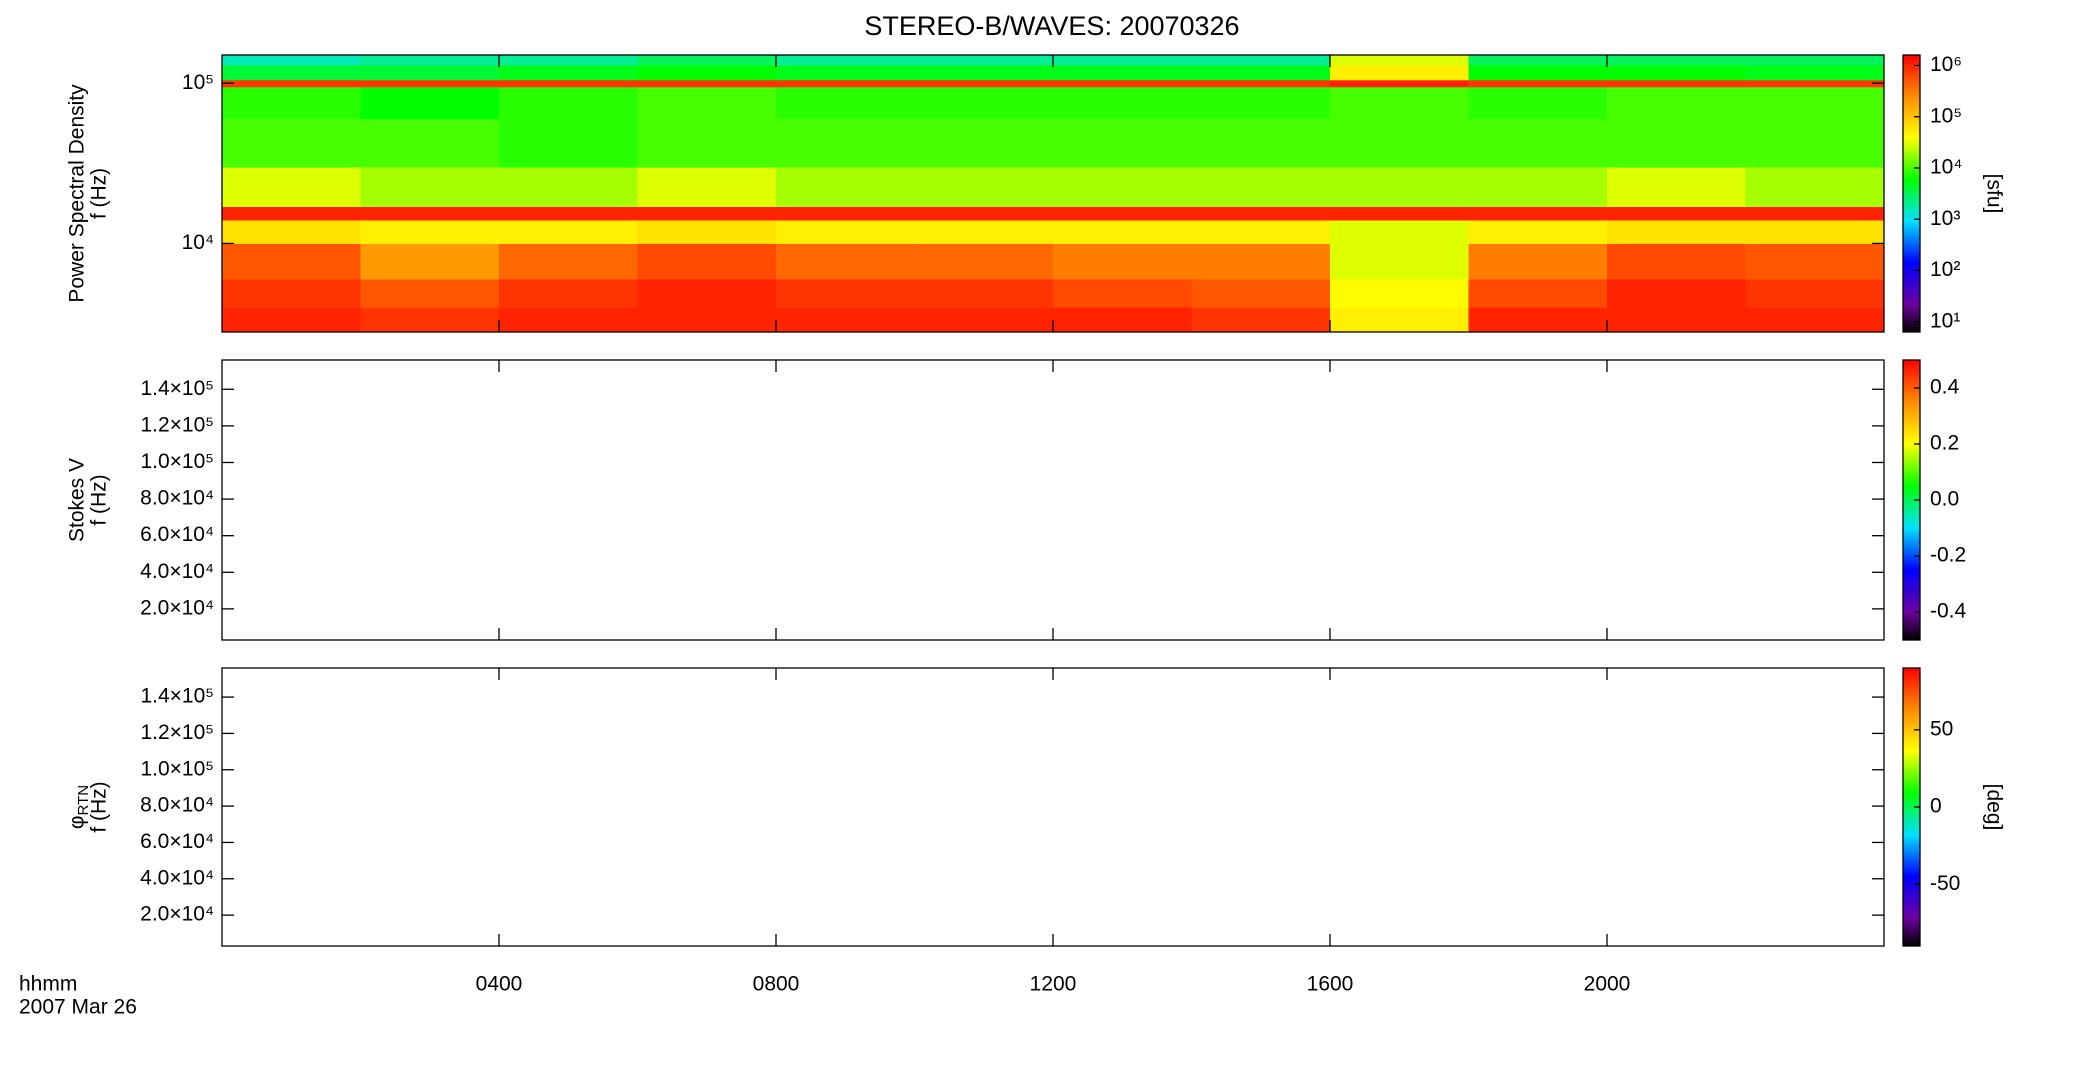 Image resolution: width=2096 pixels, height=1080 pixels. Describe the element at coordinates (1607, 984) in the screenshot. I see `x-tick-label: 2000` at that location.